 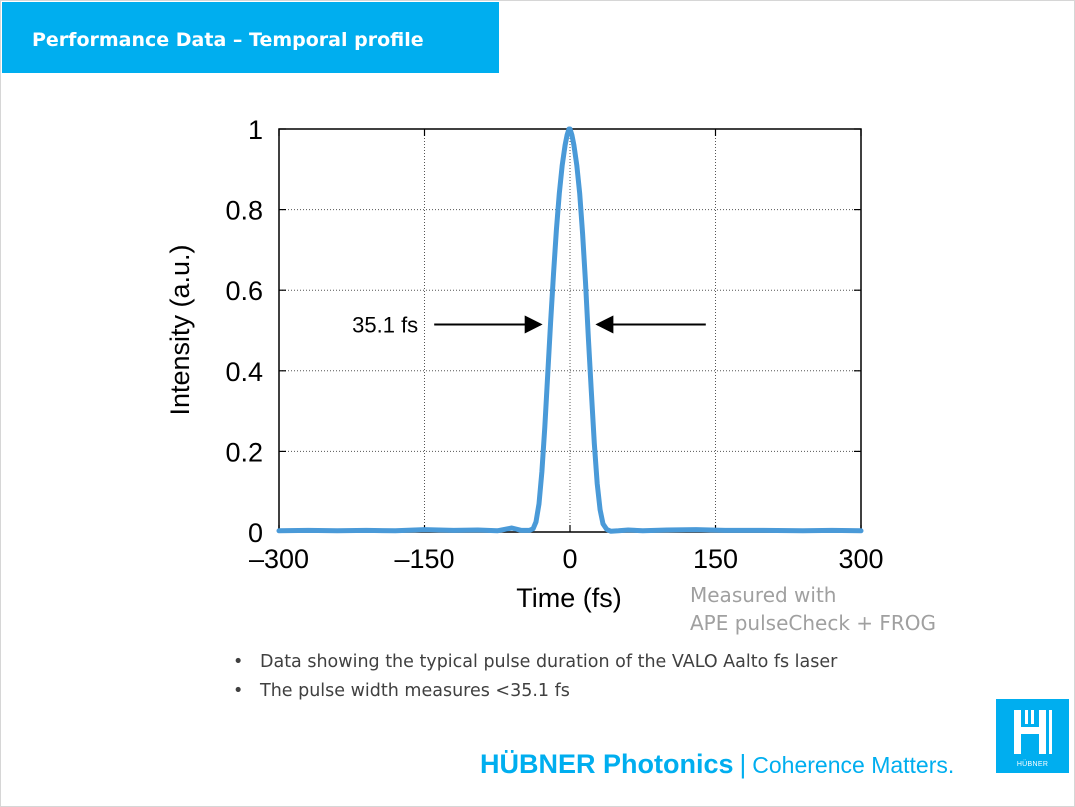 I want to click on x-tick-label: 300, so click(x=860, y=559).